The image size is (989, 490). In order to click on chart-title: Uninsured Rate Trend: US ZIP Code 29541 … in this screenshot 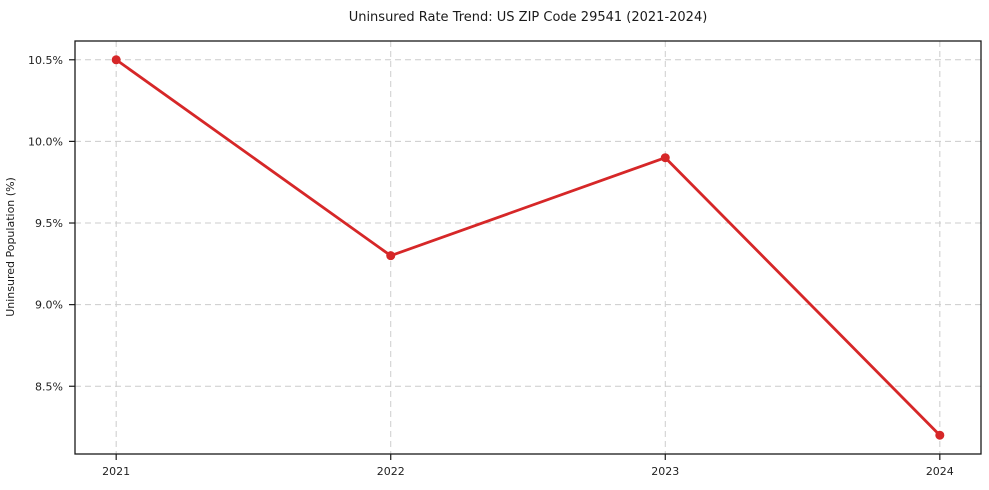, I will do `click(528, 17)`.